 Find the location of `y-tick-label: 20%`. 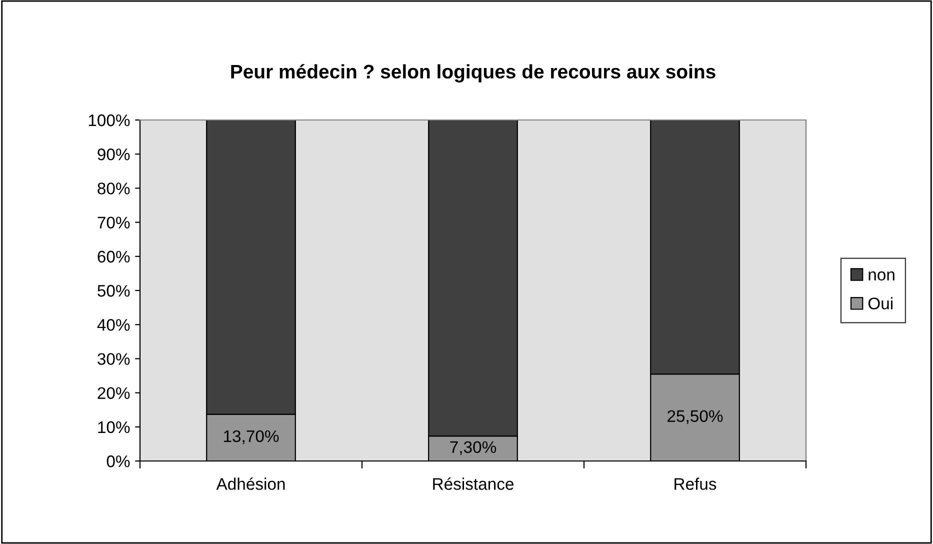

y-tick-label: 20% is located at coordinates (114, 393).